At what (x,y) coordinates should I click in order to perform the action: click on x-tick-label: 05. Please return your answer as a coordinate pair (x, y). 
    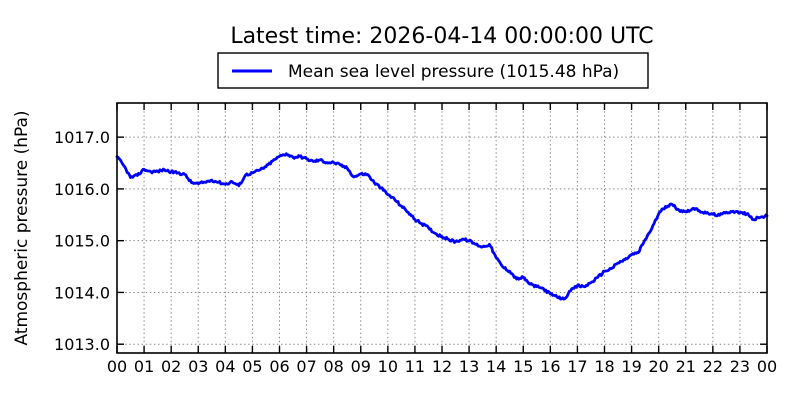
    Looking at the image, I should click on (252, 366).